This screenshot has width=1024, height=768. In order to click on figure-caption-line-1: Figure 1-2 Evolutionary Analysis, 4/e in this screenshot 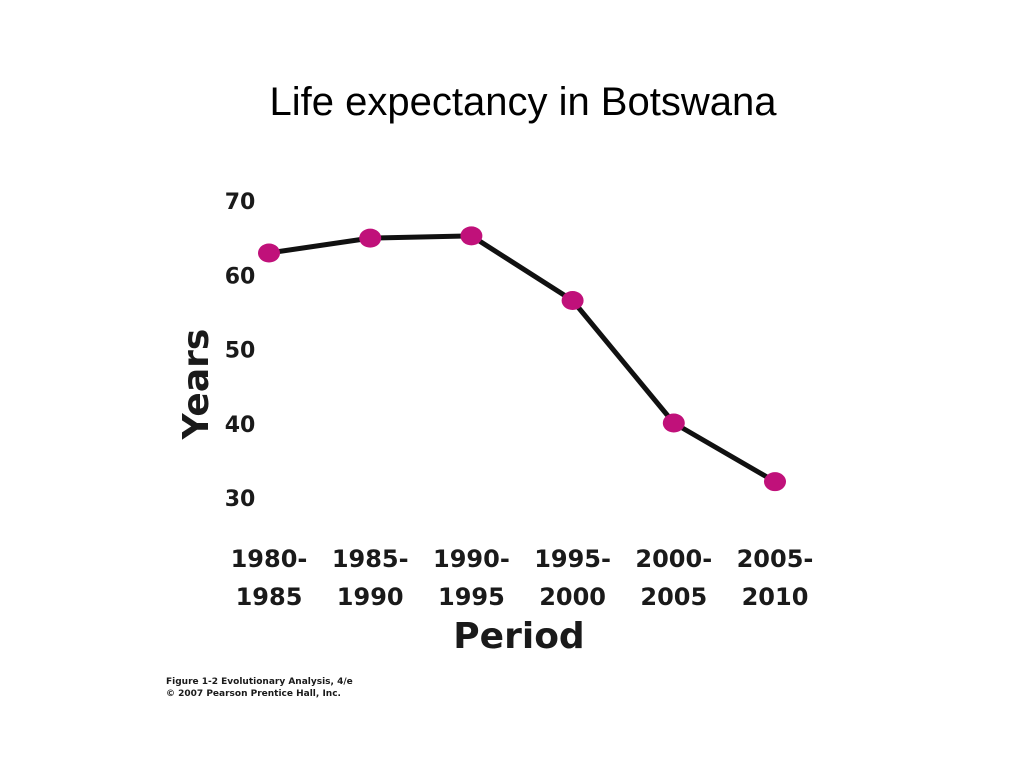, I will do `click(259, 682)`.